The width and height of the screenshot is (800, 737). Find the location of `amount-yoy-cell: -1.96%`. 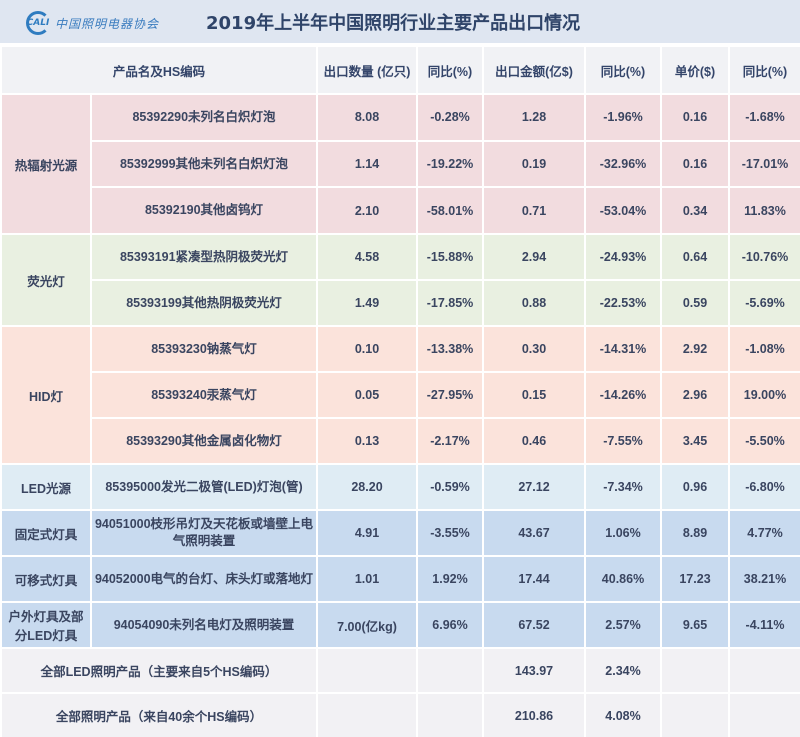

amount-yoy-cell: -1.96% is located at coordinates (623, 117).